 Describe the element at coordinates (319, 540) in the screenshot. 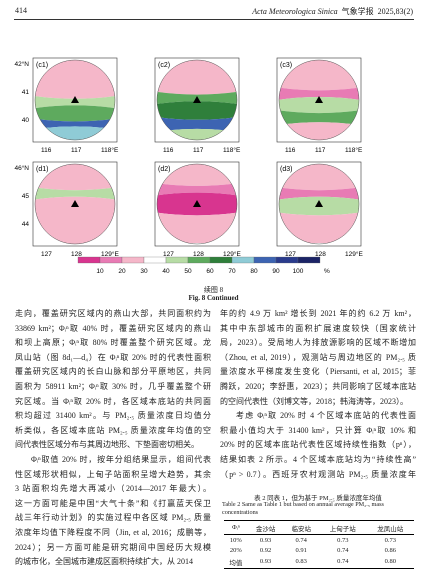

I see `table-row: 10% 0.93 0.74 0.73 0.73` at that location.